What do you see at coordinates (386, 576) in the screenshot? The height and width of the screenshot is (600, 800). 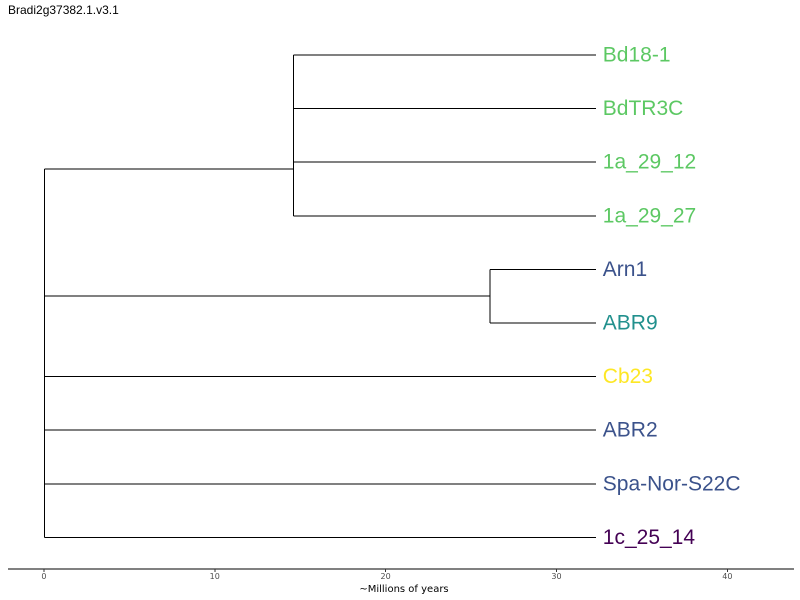 I see `x-axis-tick-label: 20` at bounding box center [386, 576].